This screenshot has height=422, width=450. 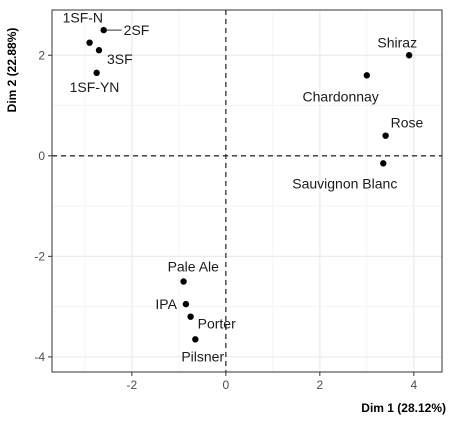 I want to click on point-label: Sauvignon Blanc, so click(x=344, y=183).